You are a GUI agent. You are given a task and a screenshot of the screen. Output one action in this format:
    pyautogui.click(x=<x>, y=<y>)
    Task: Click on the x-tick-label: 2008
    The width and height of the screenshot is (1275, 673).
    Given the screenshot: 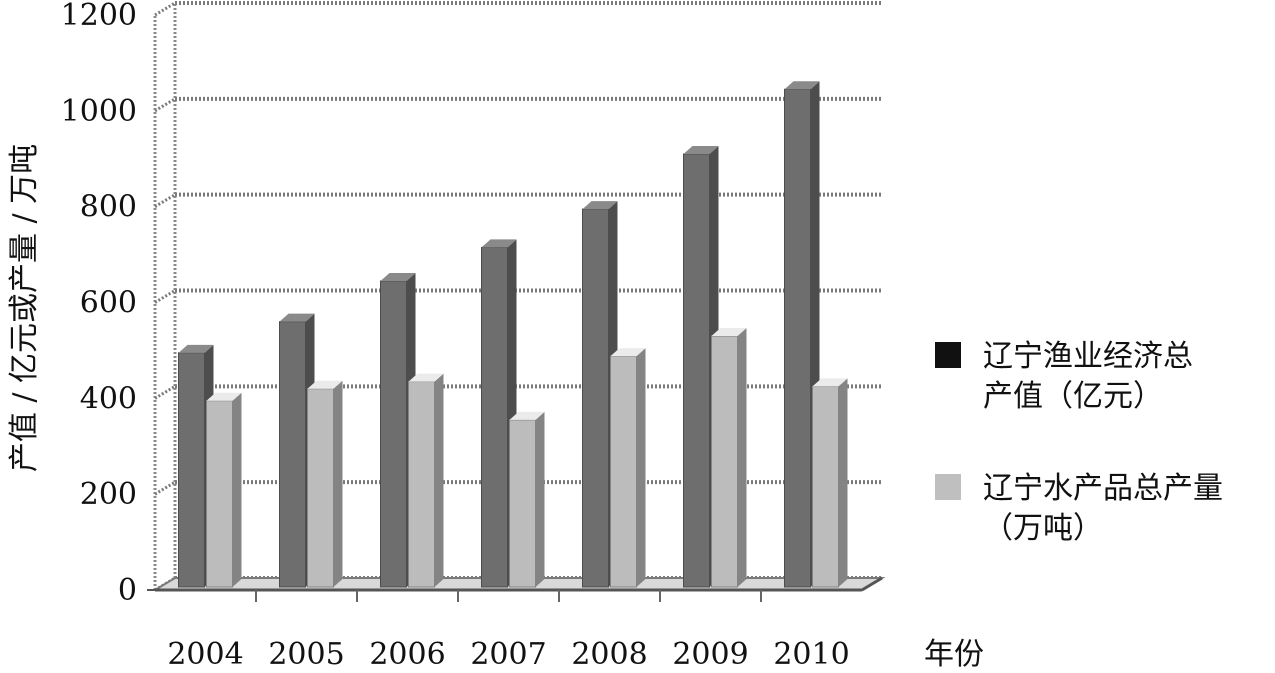 What is the action you would take?
    pyautogui.click(x=609, y=652)
    